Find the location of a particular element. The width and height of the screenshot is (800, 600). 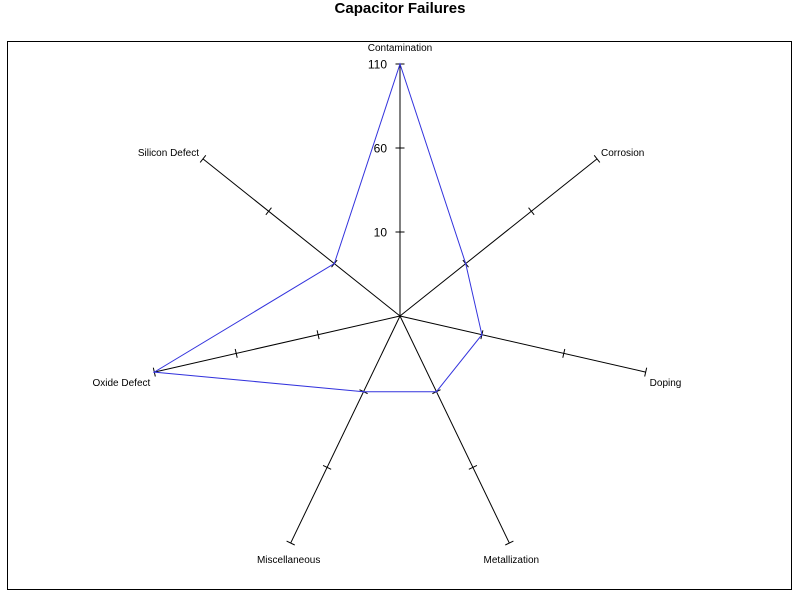

spoke-label-corrosion: Corrosion is located at coordinates (622, 153).